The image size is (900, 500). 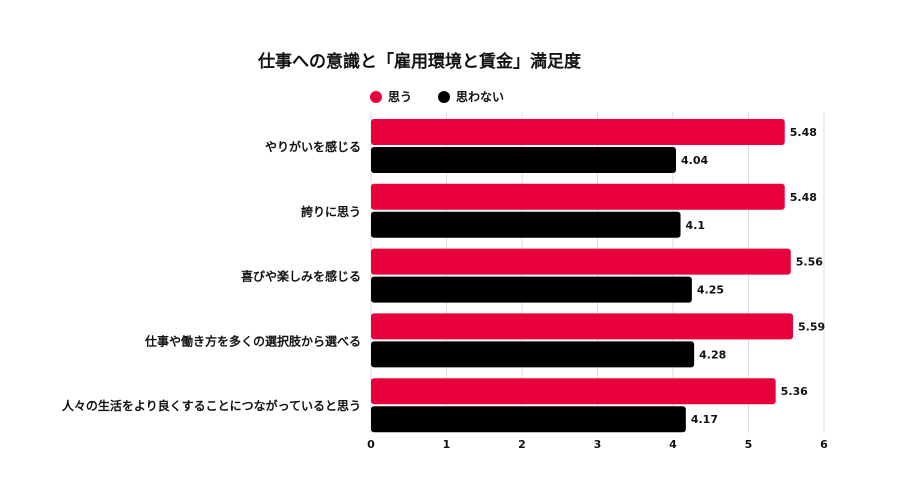 I want to click on legend-label-disagree: 思わない, so click(x=480, y=97).